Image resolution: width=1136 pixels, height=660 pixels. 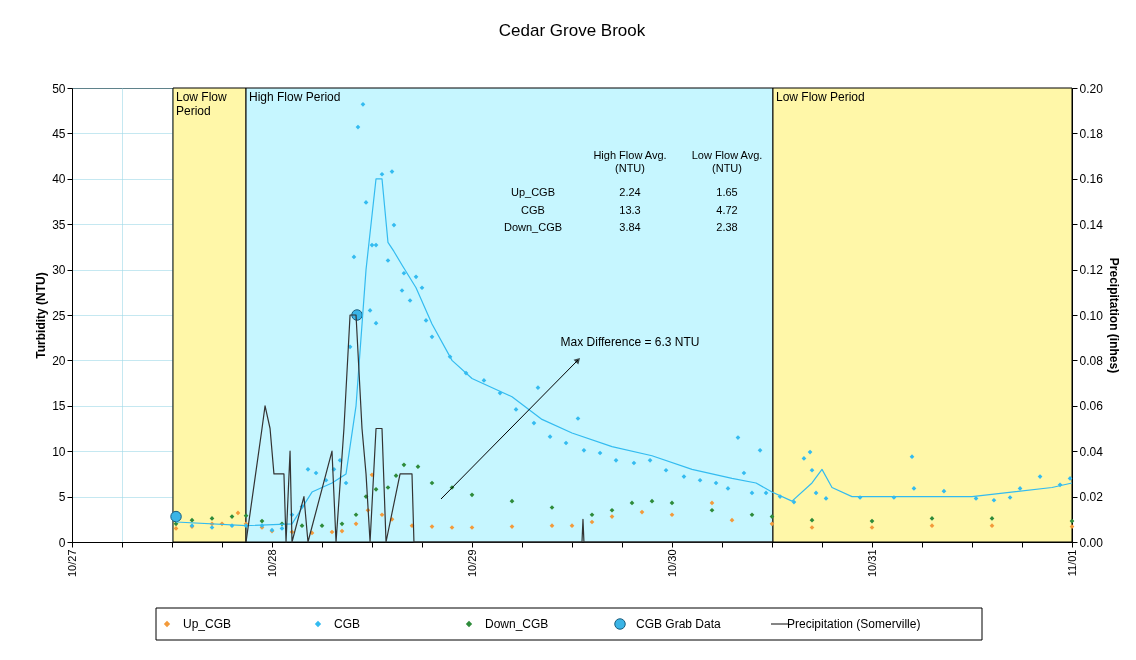 I want to click on x-tick-label: 10/28, so click(x=271, y=563).